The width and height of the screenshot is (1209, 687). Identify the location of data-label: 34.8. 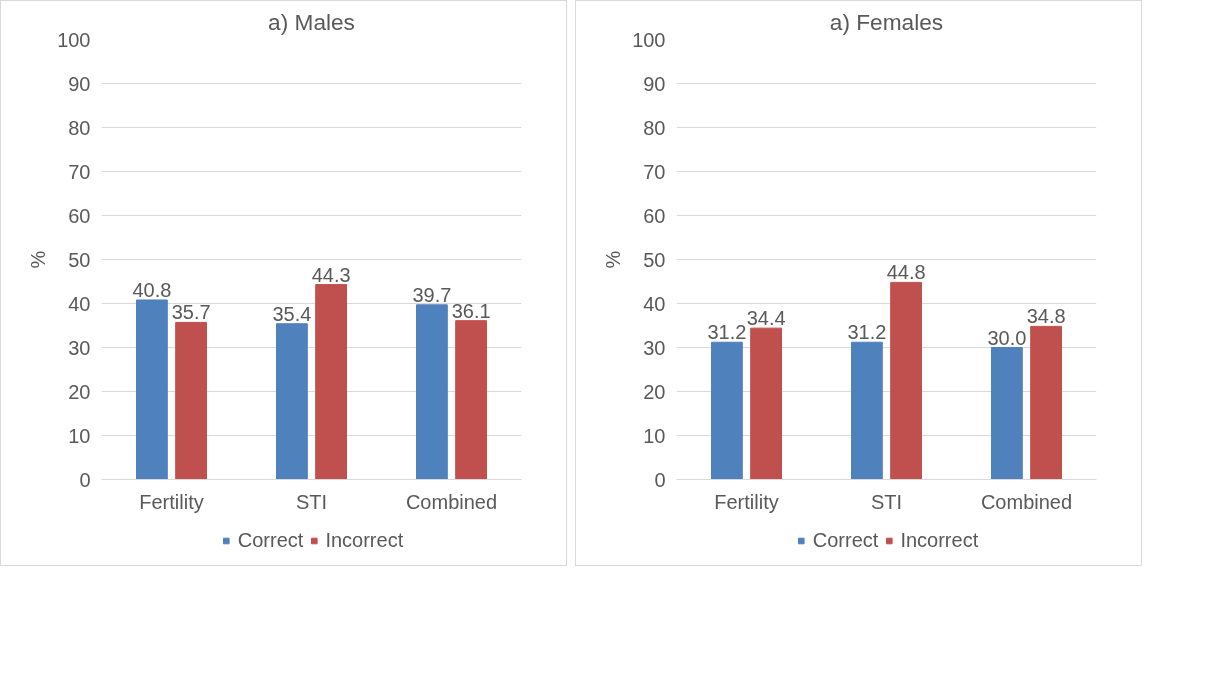
(1046, 316).